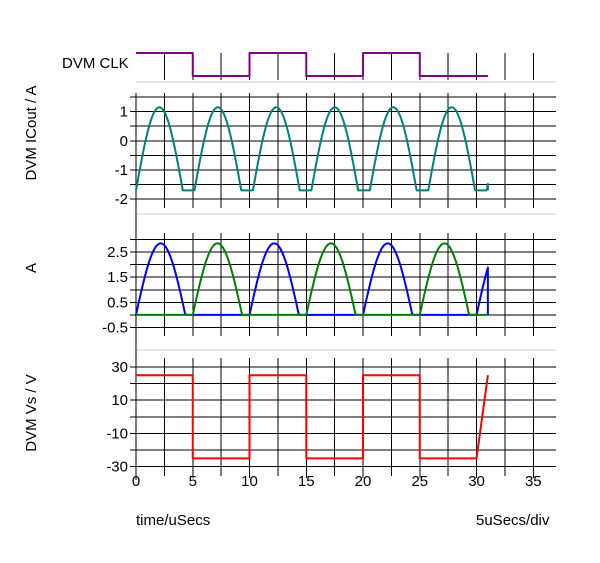  Describe the element at coordinates (31, 413) in the screenshot. I see `voltage-panel-ylabel: DVM Vs / V` at that location.